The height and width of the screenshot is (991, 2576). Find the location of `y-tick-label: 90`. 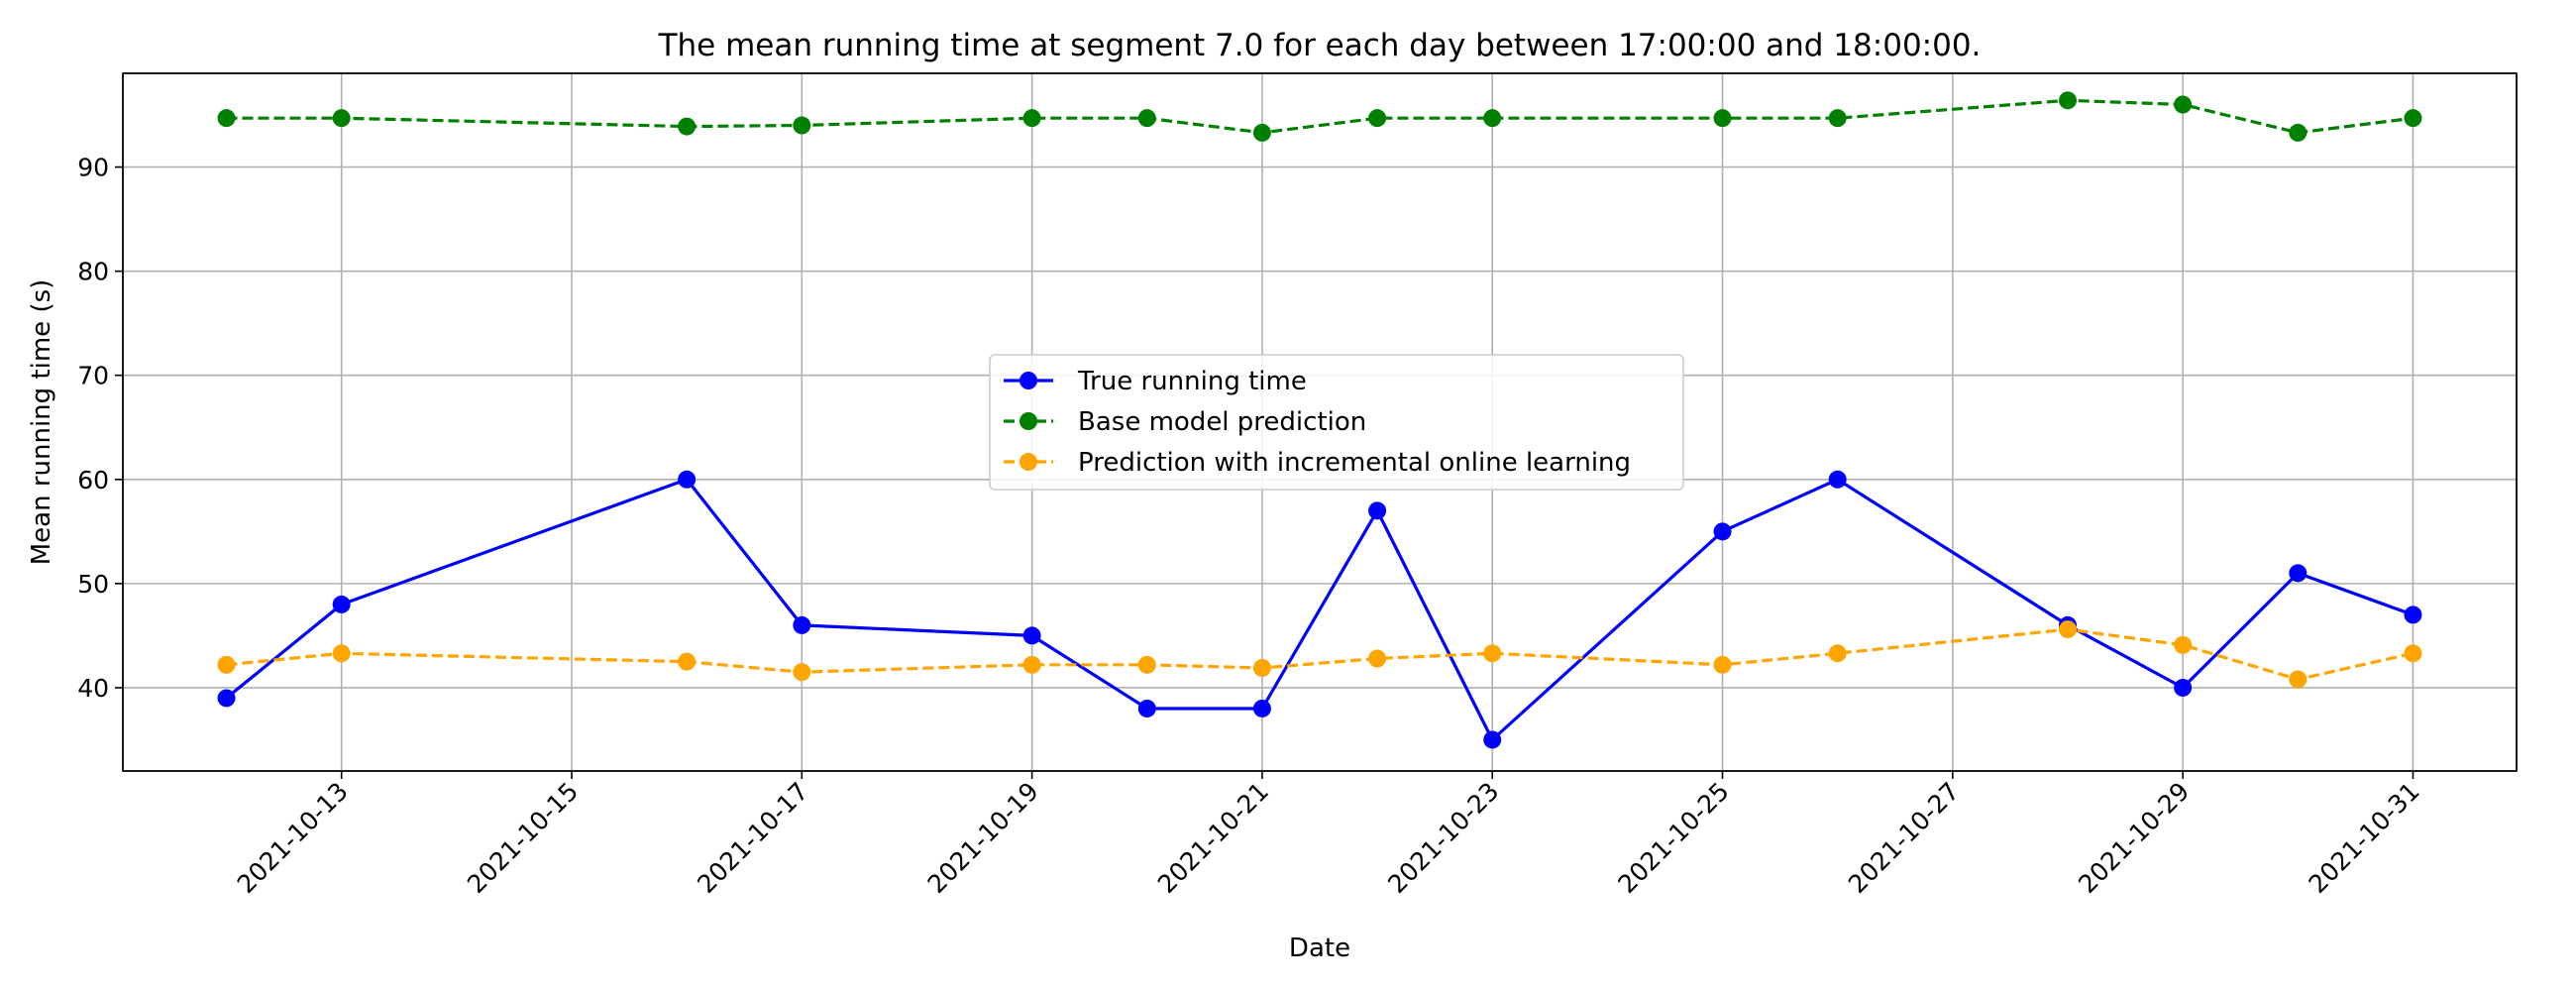

y-tick-label: 90 is located at coordinates (93, 168).